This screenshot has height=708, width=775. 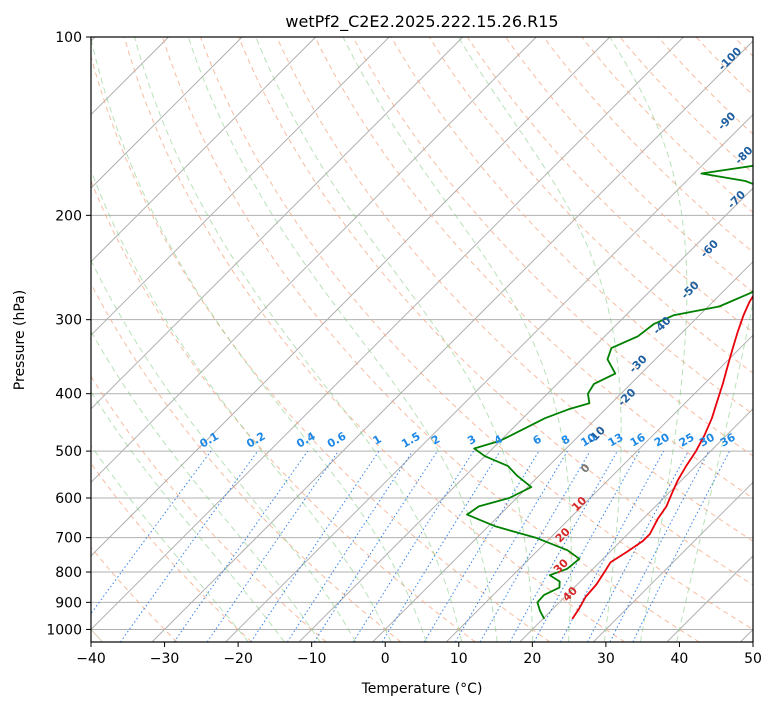 What do you see at coordinates (91, 659) in the screenshot?
I see `x-tick-label: −40` at bounding box center [91, 659].